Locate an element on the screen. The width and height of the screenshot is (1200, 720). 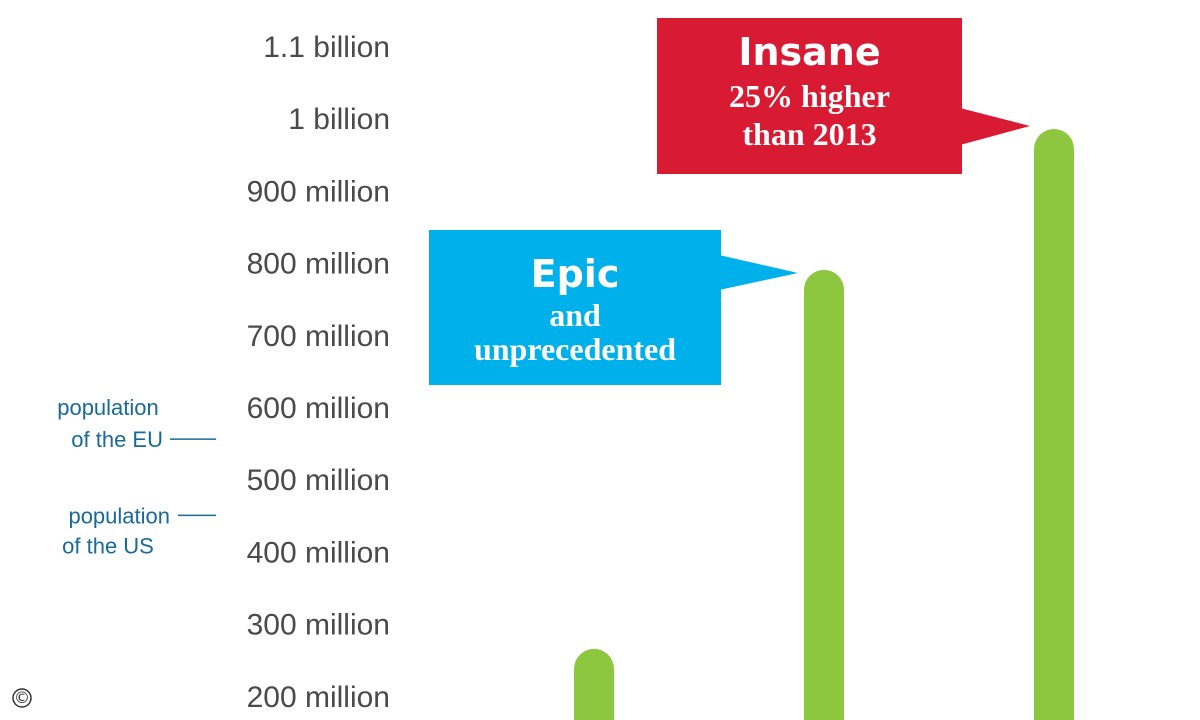
reference-lines: population of the EU population of the US is located at coordinates (136, 476).